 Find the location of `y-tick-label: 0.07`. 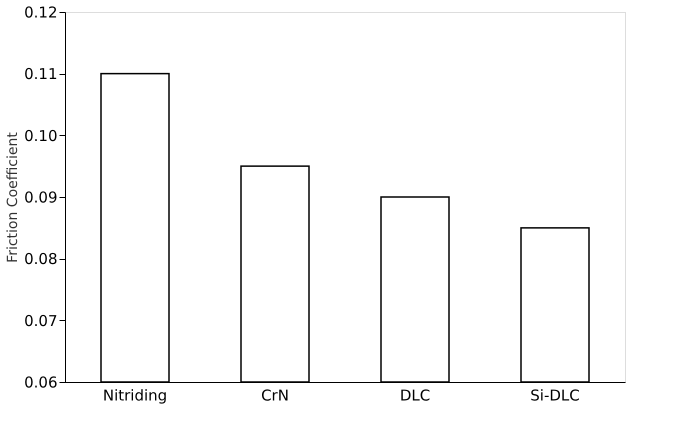

y-tick-label: 0.07 is located at coordinates (41, 321).